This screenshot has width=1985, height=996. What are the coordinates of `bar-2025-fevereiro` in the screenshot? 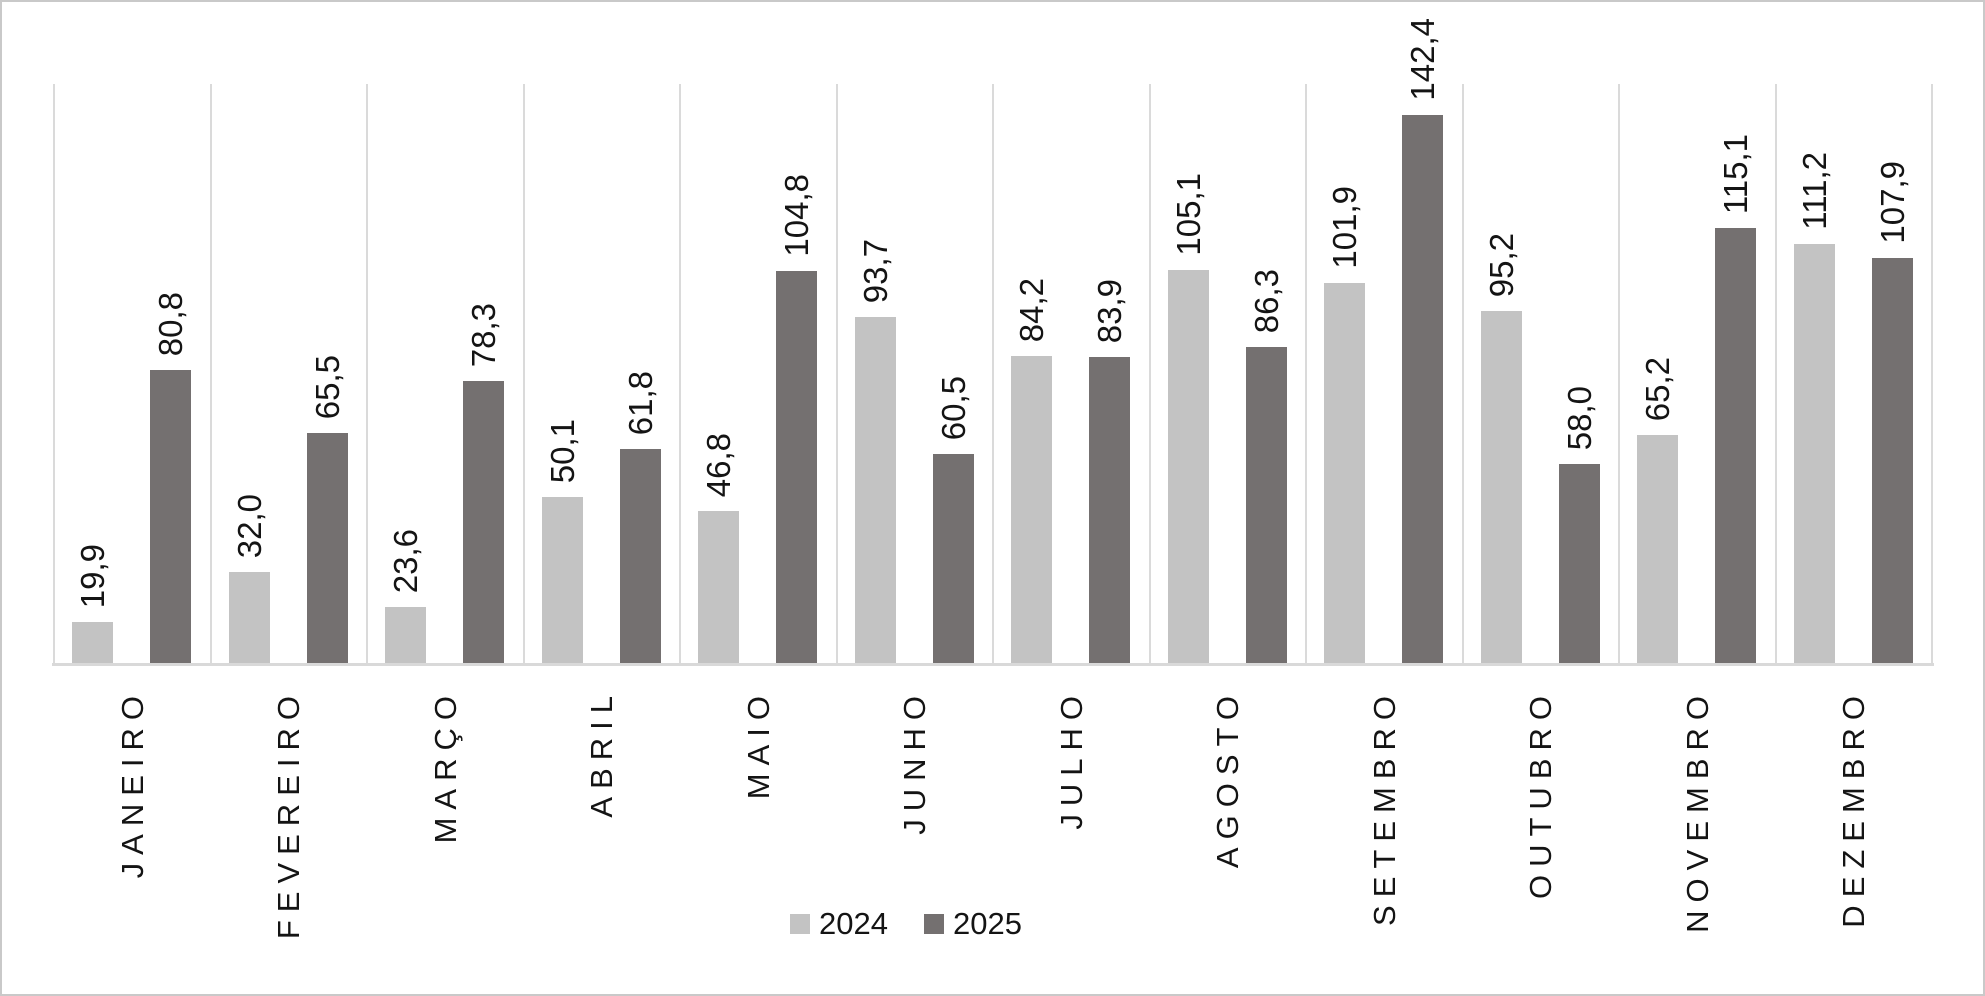 It's located at (327, 548).